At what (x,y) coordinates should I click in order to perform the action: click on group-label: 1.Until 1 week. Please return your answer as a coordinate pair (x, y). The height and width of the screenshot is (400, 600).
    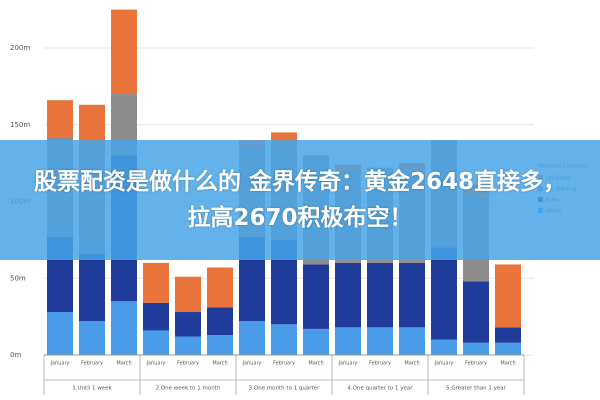
    Looking at the image, I should click on (92, 389).